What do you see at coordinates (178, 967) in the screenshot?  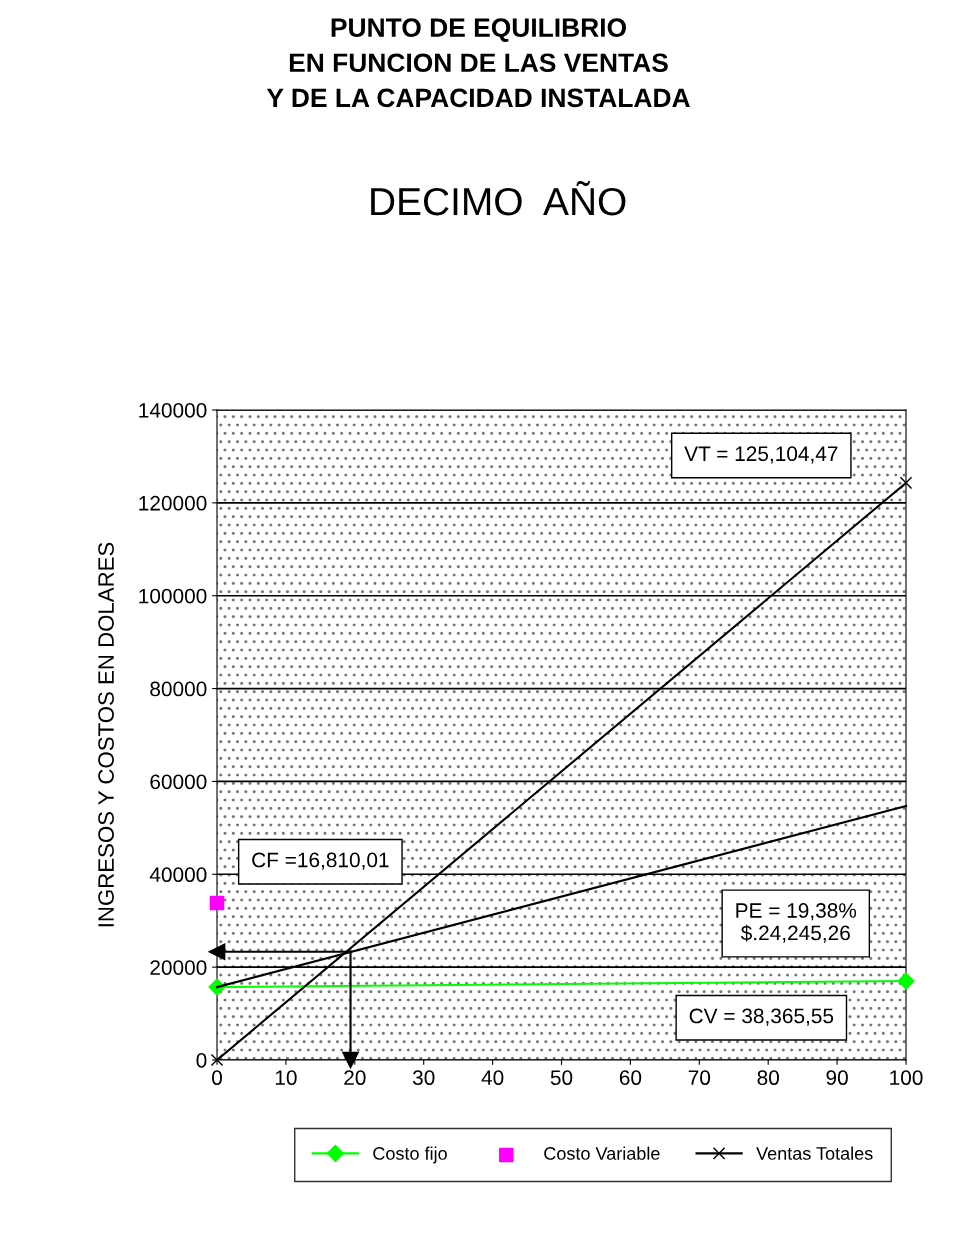 I see `y-tick-label: 20000` at bounding box center [178, 967].